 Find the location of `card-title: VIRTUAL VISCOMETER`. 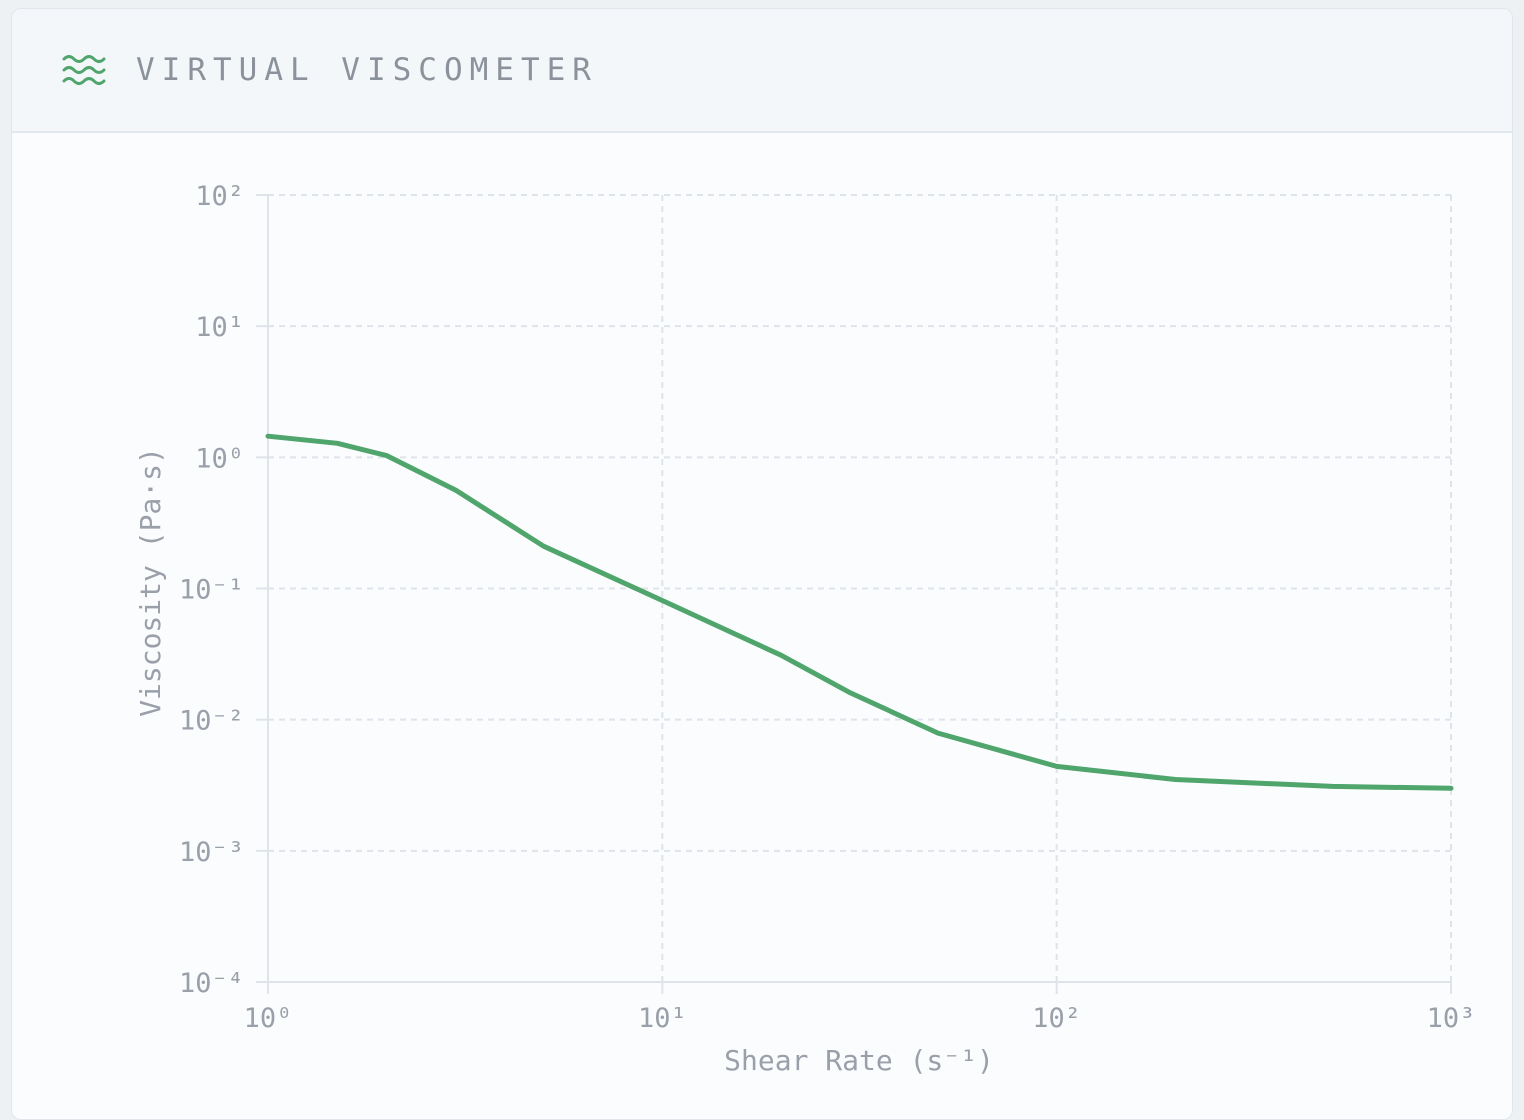

card-title: VIRTUAL VISCOMETER is located at coordinates (367, 70).